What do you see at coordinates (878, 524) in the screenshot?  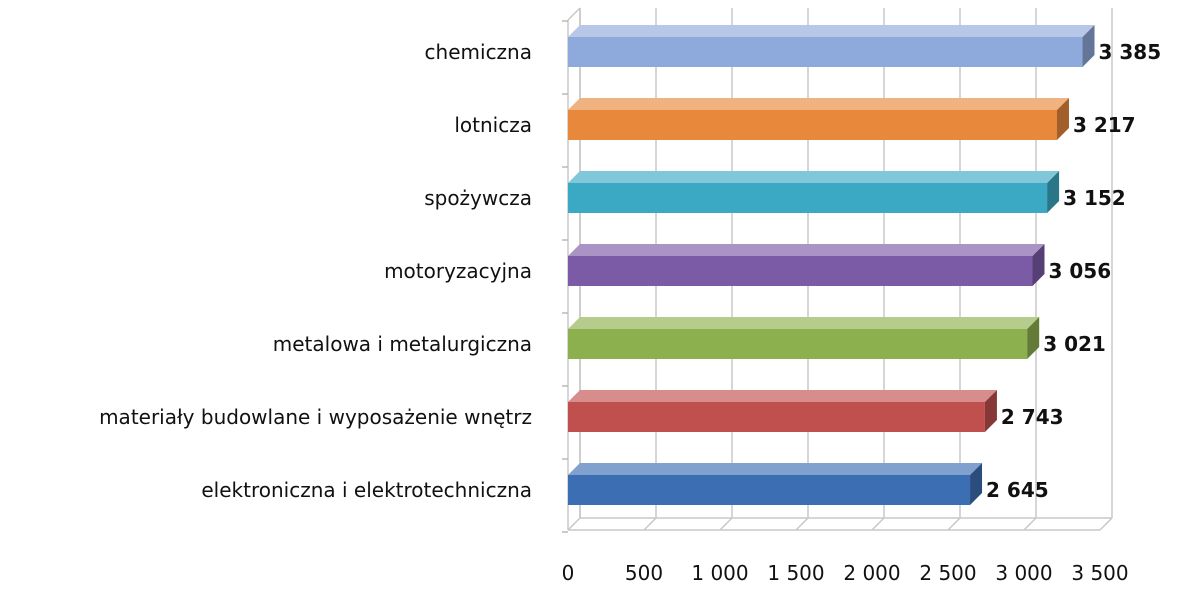 I see `floor-gridline-2000` at bounding box center [878, 524].